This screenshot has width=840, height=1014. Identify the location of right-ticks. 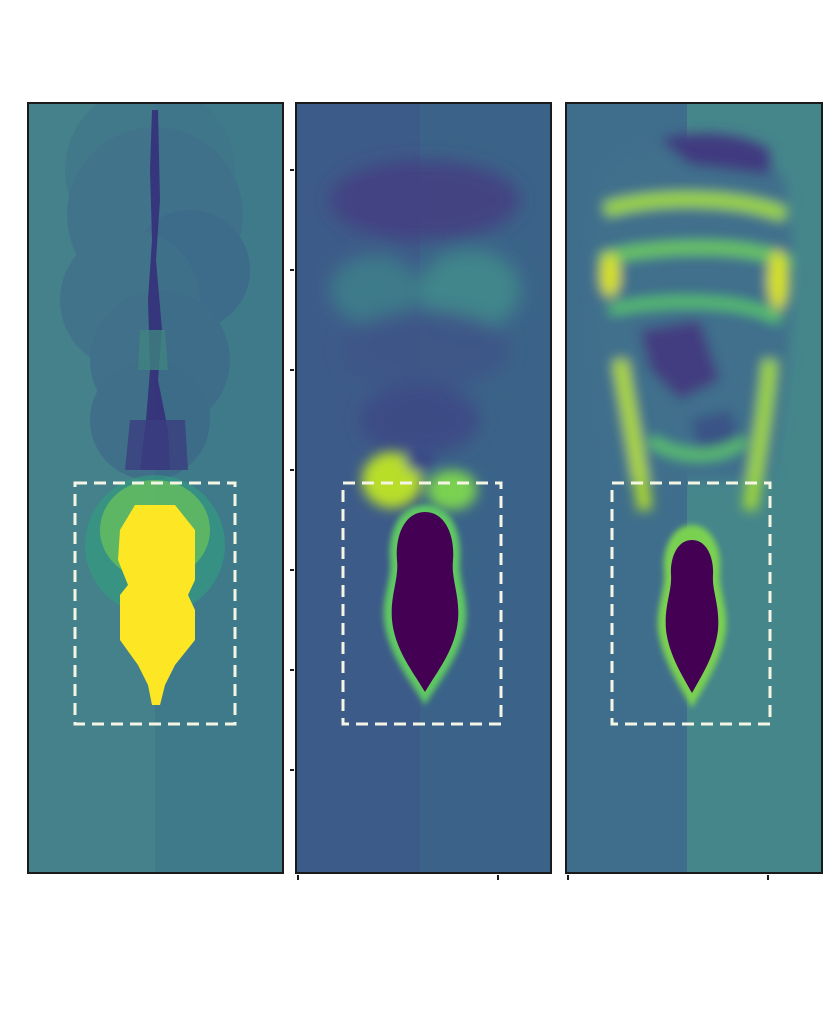
(668, 877).